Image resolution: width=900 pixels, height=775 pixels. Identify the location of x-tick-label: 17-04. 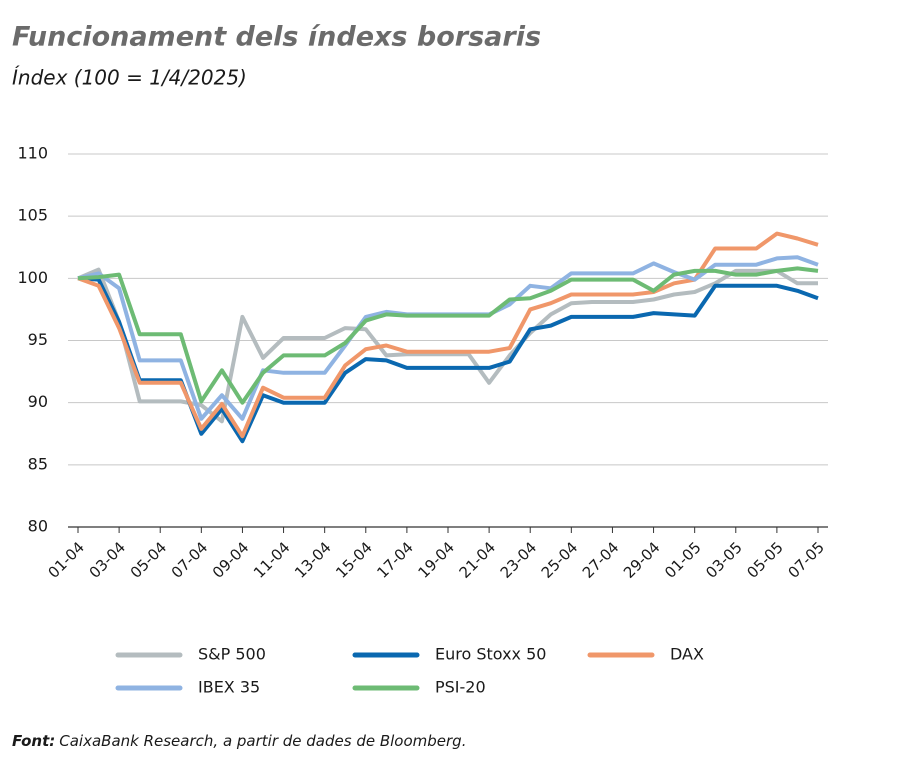
(395, 560).